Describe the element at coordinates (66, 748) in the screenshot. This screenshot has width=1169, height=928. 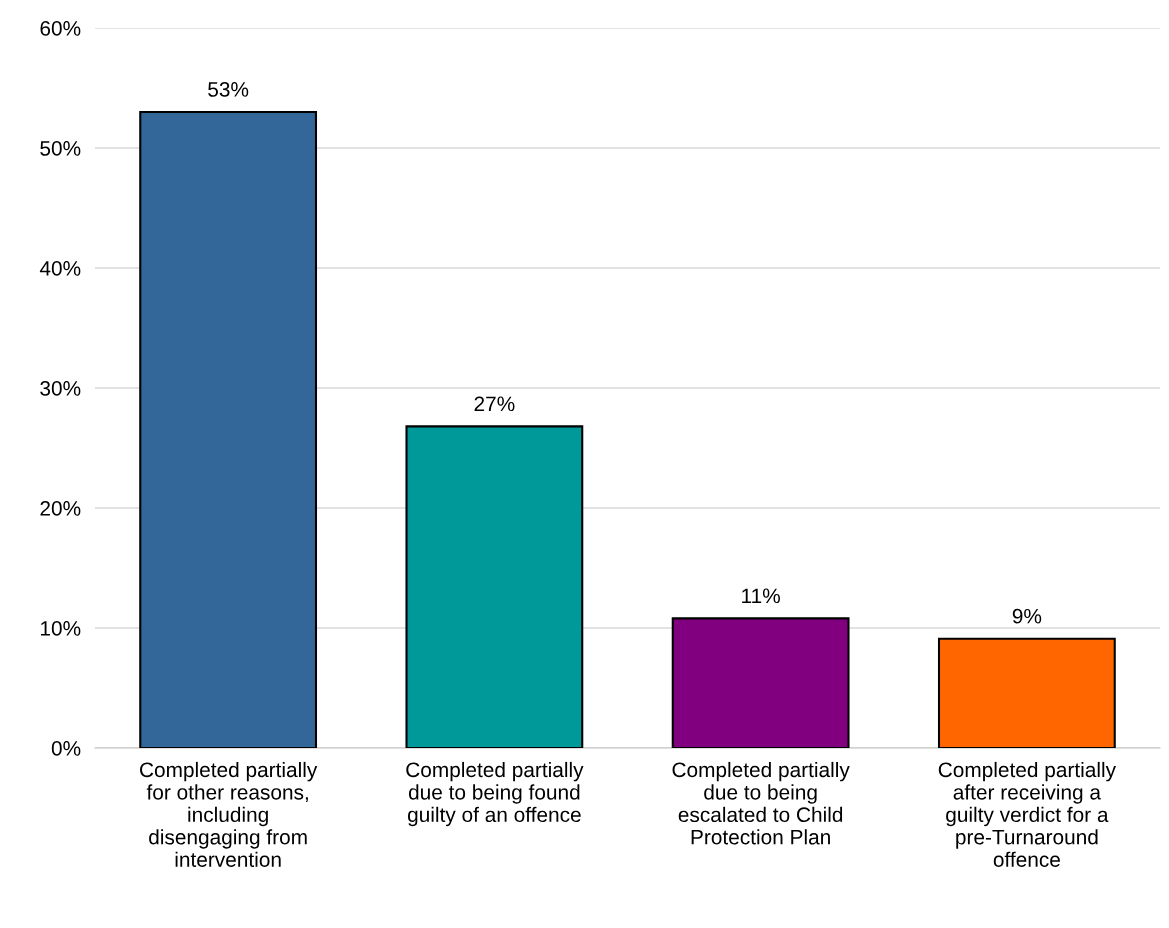
I see `y-tick-label: 0%` at that location.